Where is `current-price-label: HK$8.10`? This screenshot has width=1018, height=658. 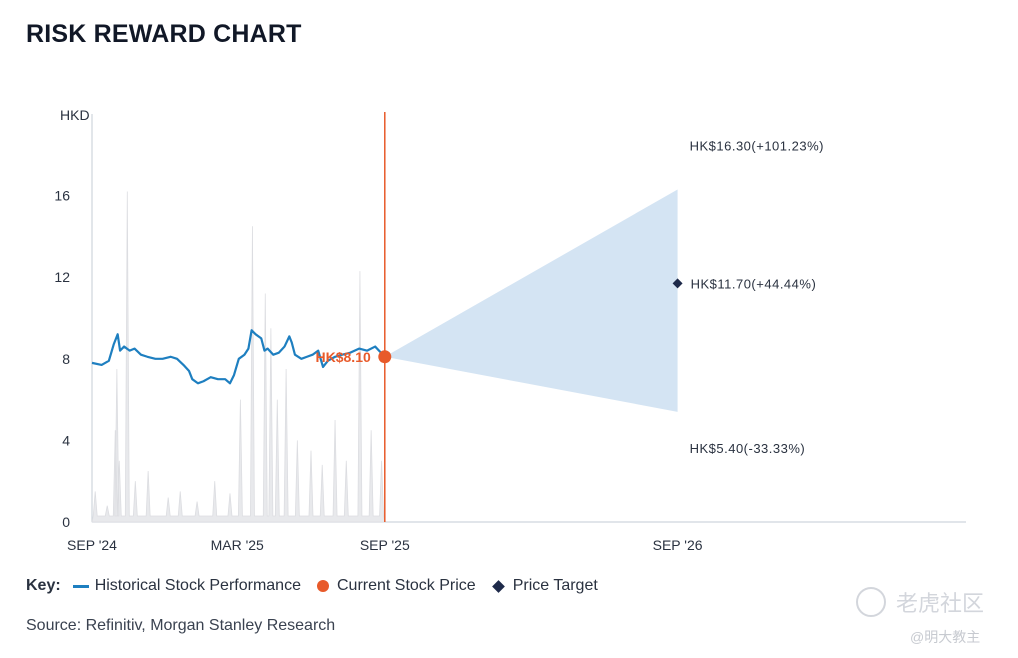 current-price-label: HK$8.10 is located at coordinates (343, 357).